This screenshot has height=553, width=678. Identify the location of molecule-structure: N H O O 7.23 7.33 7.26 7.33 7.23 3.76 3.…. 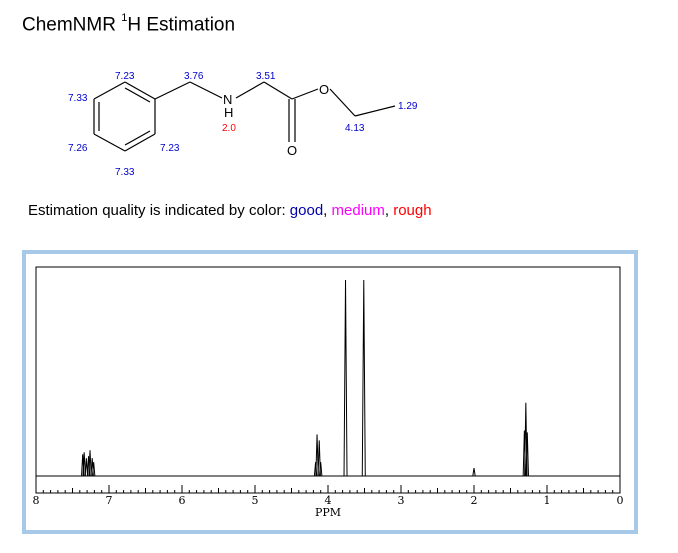
(243, 124).